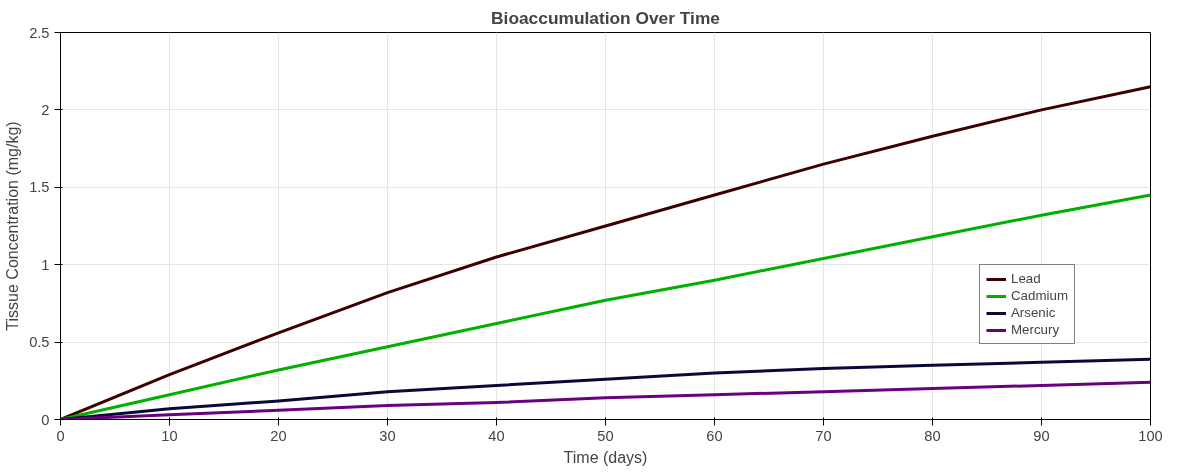 The width and height of the screenshot is (1177, 472). I want to click on y-tick-label: 1.5, so click(39, 187).